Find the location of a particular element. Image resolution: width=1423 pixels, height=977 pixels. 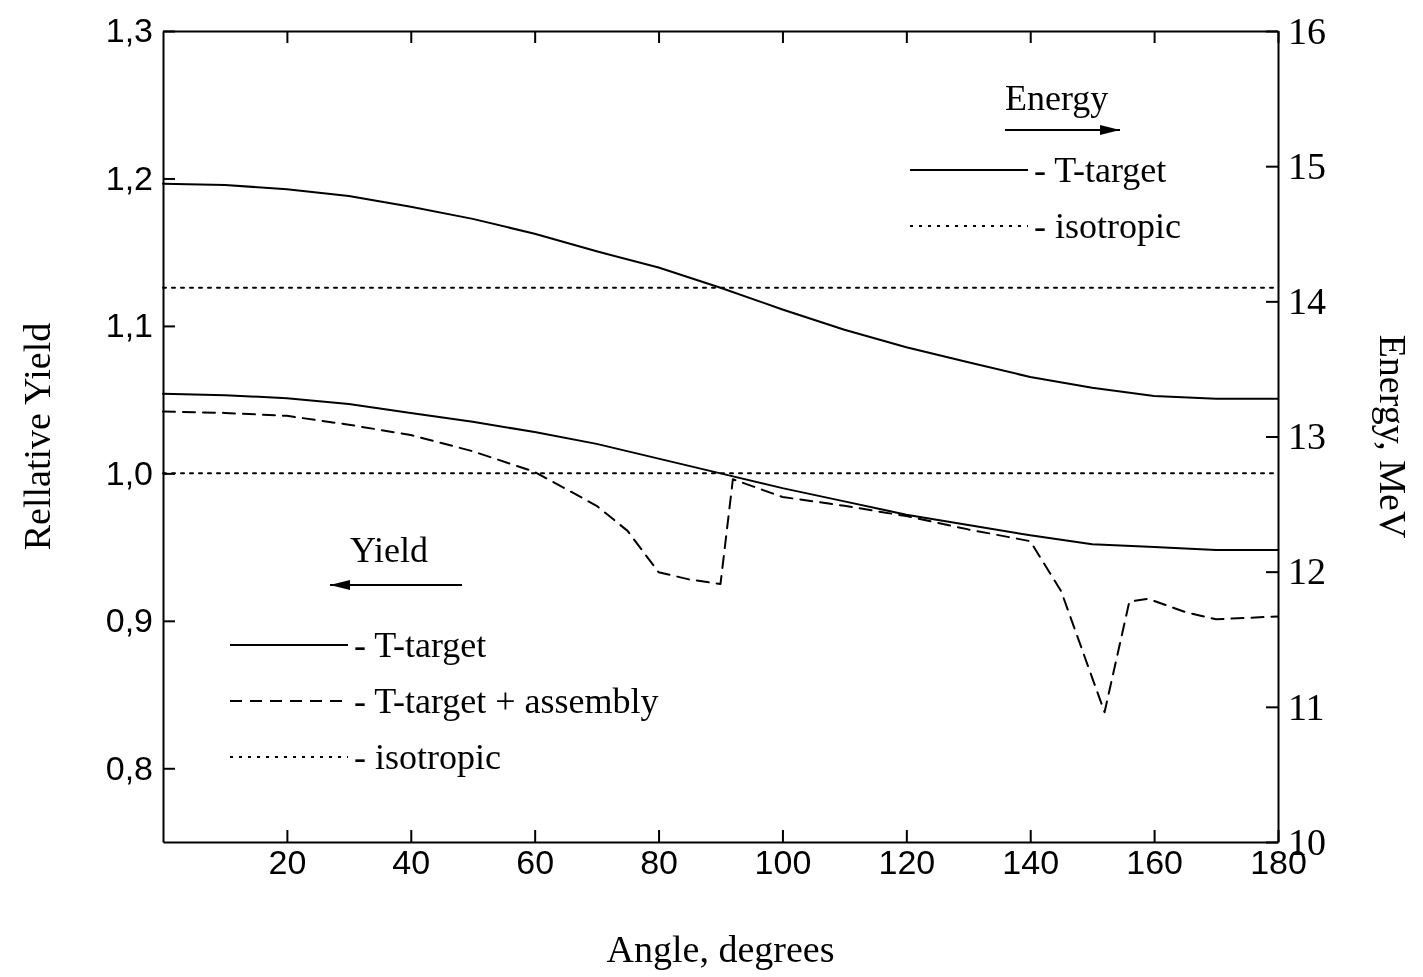

y2-tick-label: 11 is located at coordinates (1306, 706).